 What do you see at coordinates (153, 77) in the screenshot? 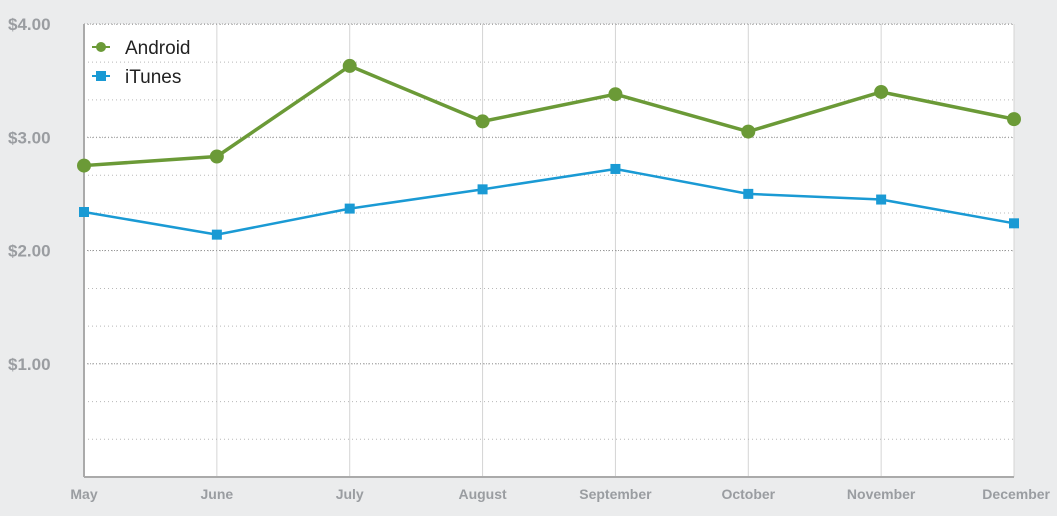
I see `legend-label-itunes: iTunes` at bounding box center [153, 77].